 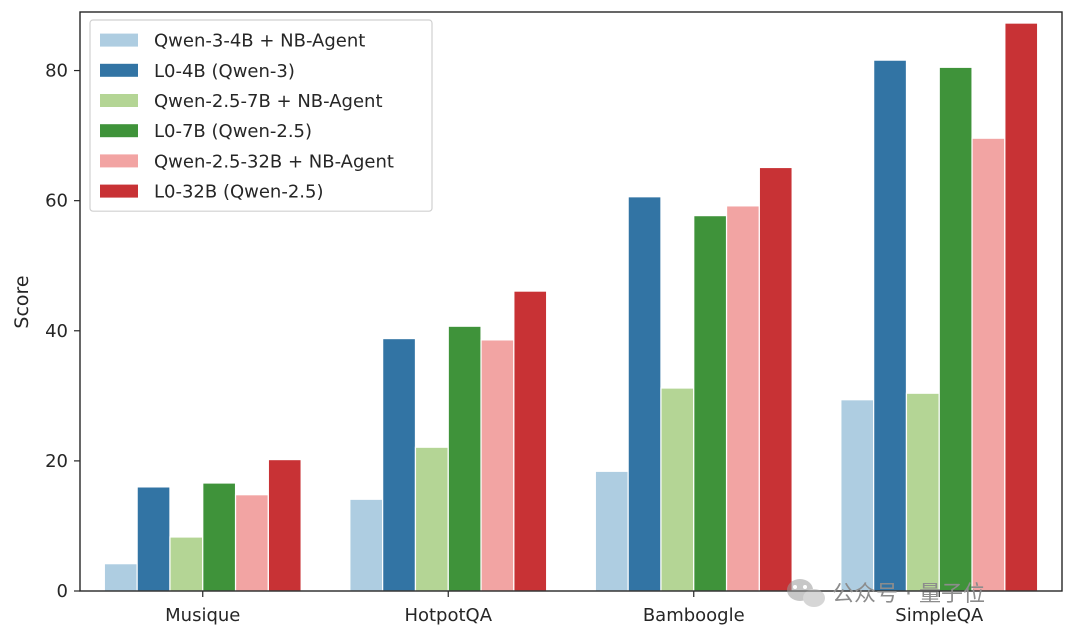 What do you see at coordinates (259, 41) in the screenshot?
I see `legend-label-1: Qwen-3-4B + NB-Agent` at bounding box center [259, 41].